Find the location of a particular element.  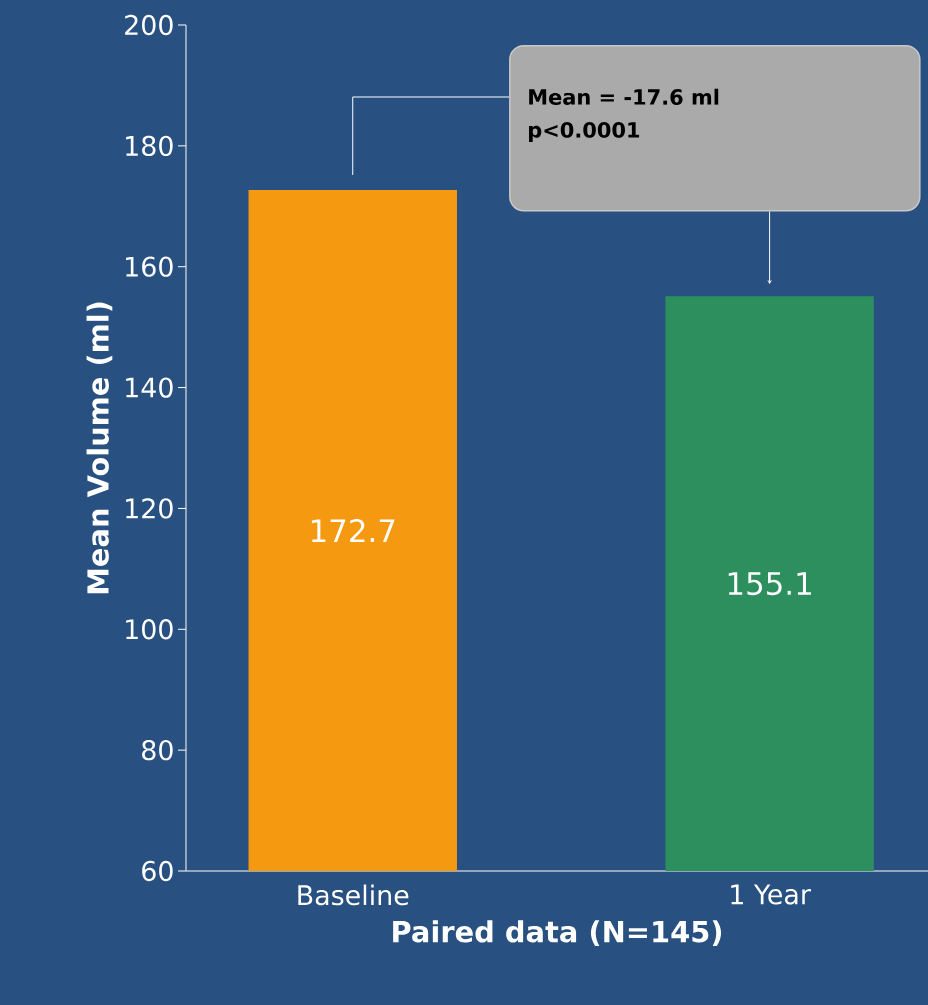

y-tick-label: 80 is located at coordinates (157, 750).